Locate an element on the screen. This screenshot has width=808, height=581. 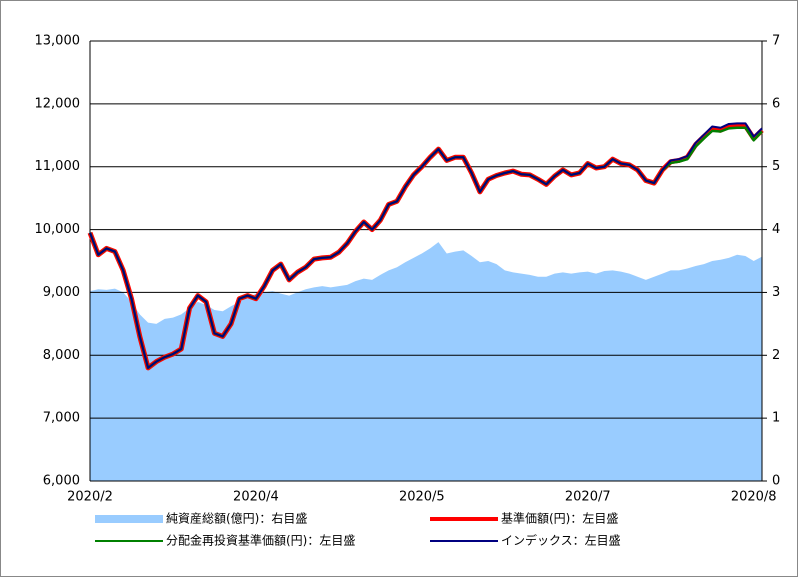
y-tick-label: 10,000 is located at coordinates (58, 229).